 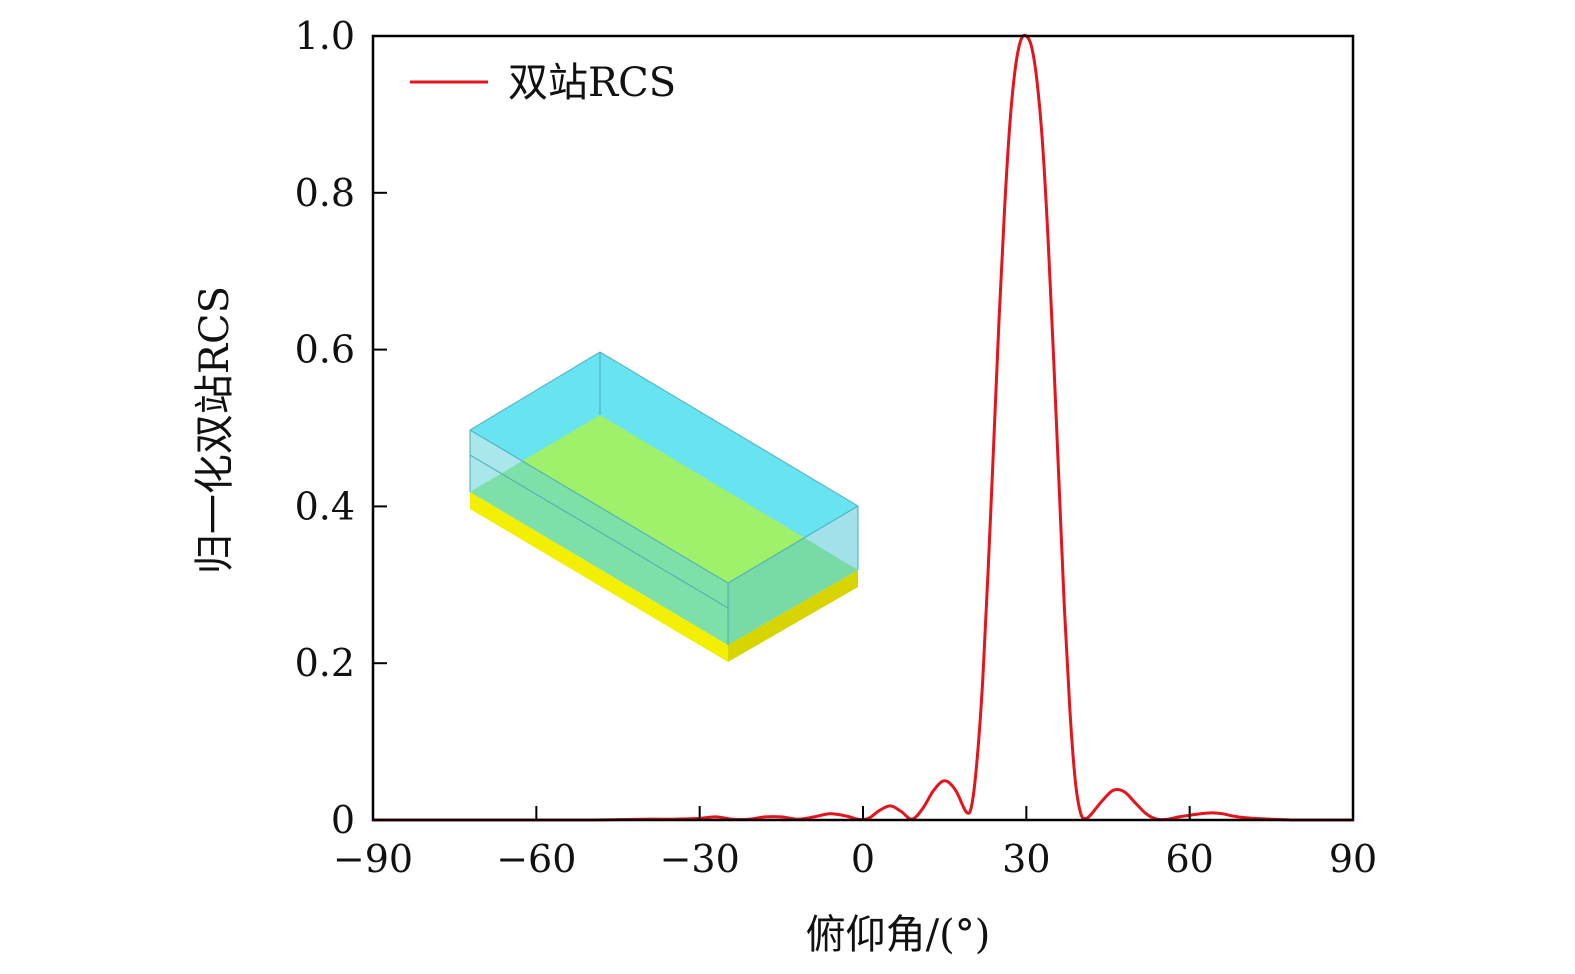 What do you see at coordinates (592, 83) in the screenshot?
I see `legend-label: 双站RCS` at bounding box center [592, 83].